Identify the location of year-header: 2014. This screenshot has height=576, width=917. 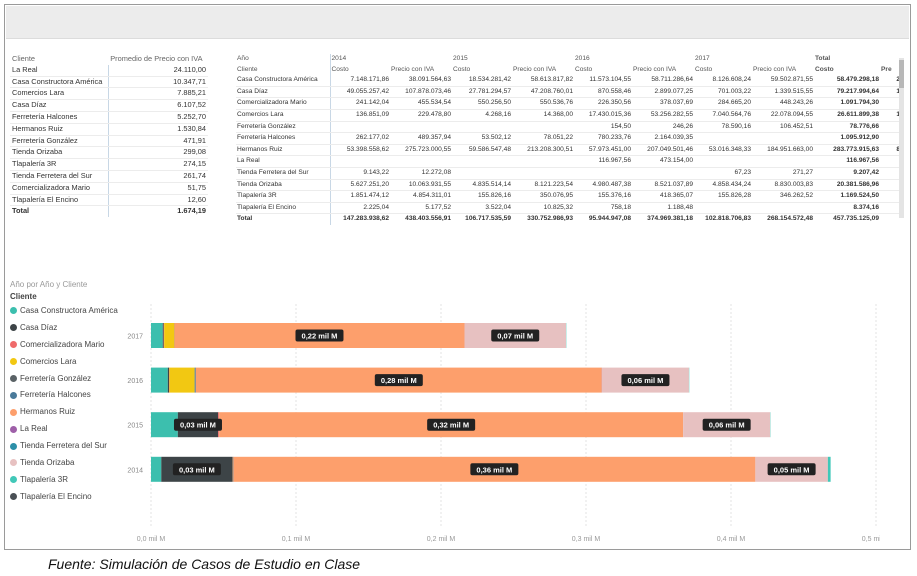
(339, 58).